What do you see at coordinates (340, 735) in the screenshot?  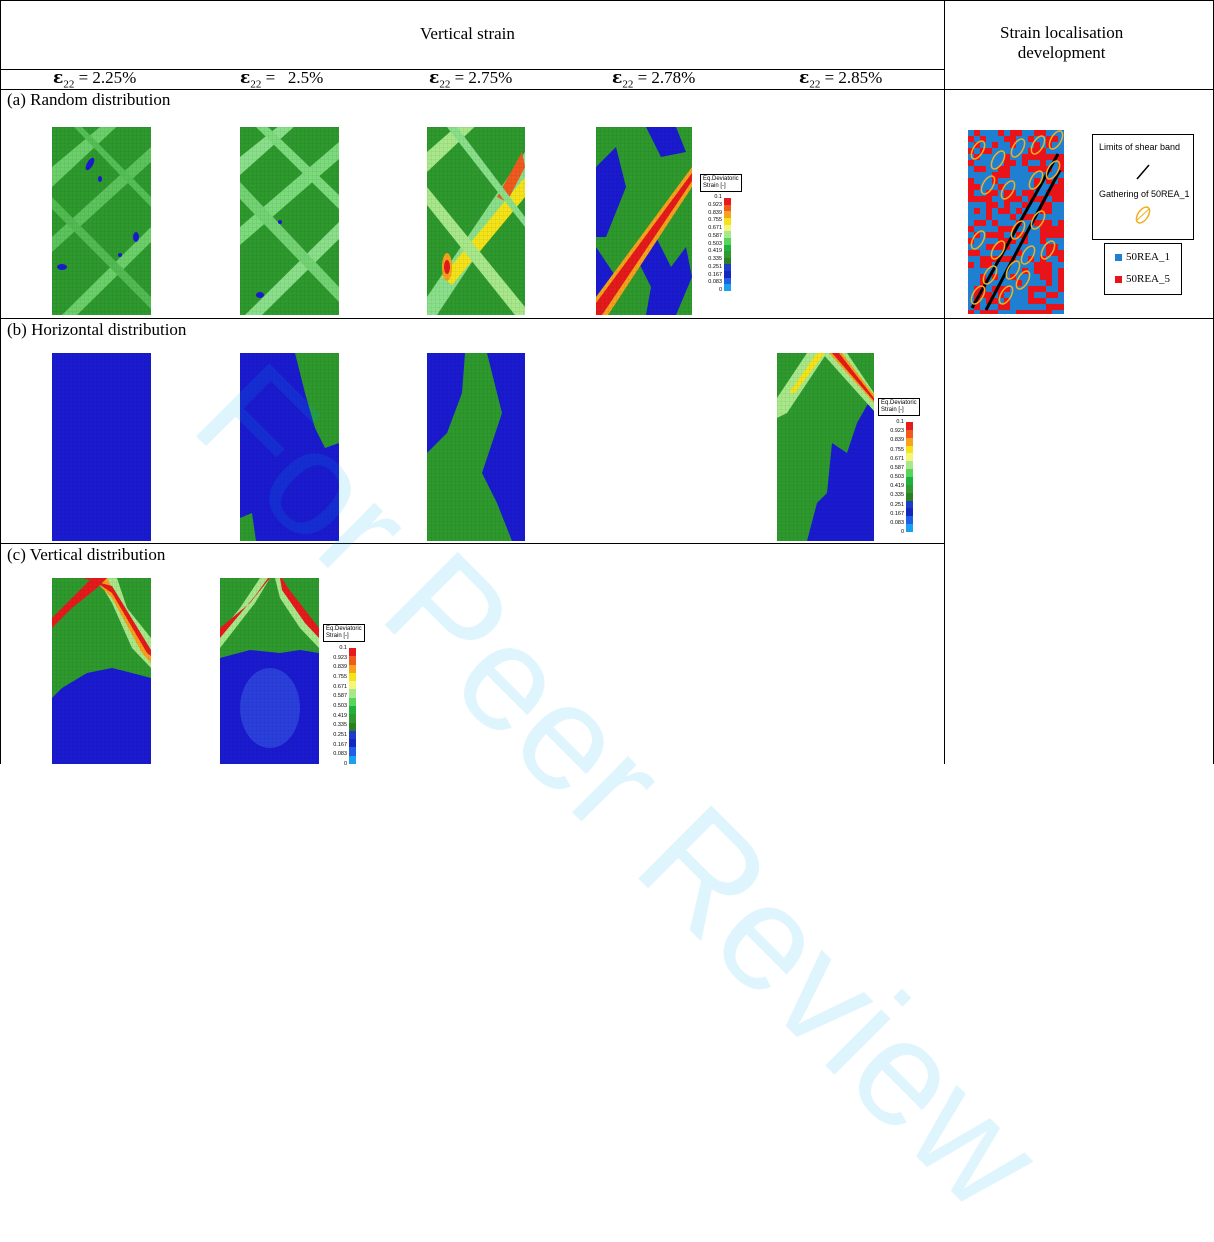 I see `colorbar-tick-label: 0.251` at bounding box center [340, 735].